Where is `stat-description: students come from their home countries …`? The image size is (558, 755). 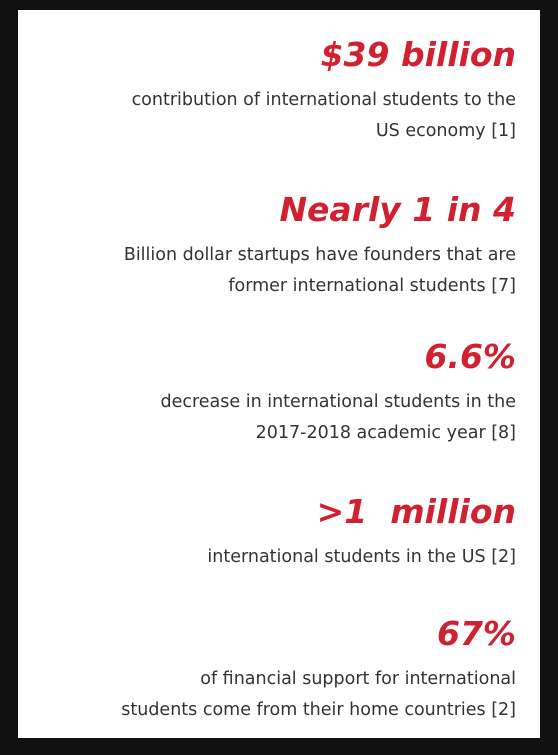
stat-description: students come from their home countries … is located at coordinates (318, 710).